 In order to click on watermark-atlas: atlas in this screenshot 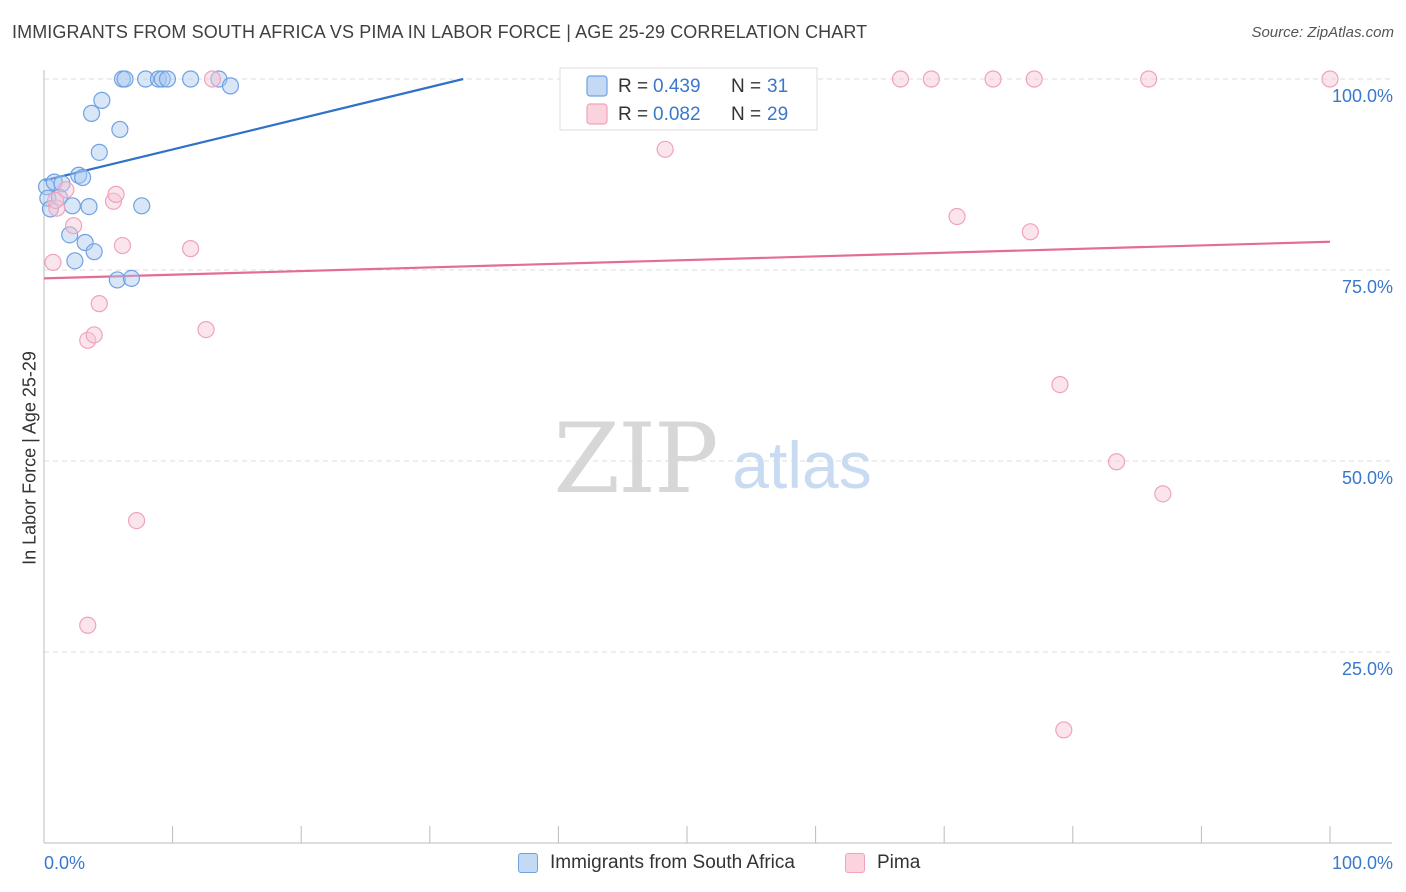, I will do `click(801, 465)`.